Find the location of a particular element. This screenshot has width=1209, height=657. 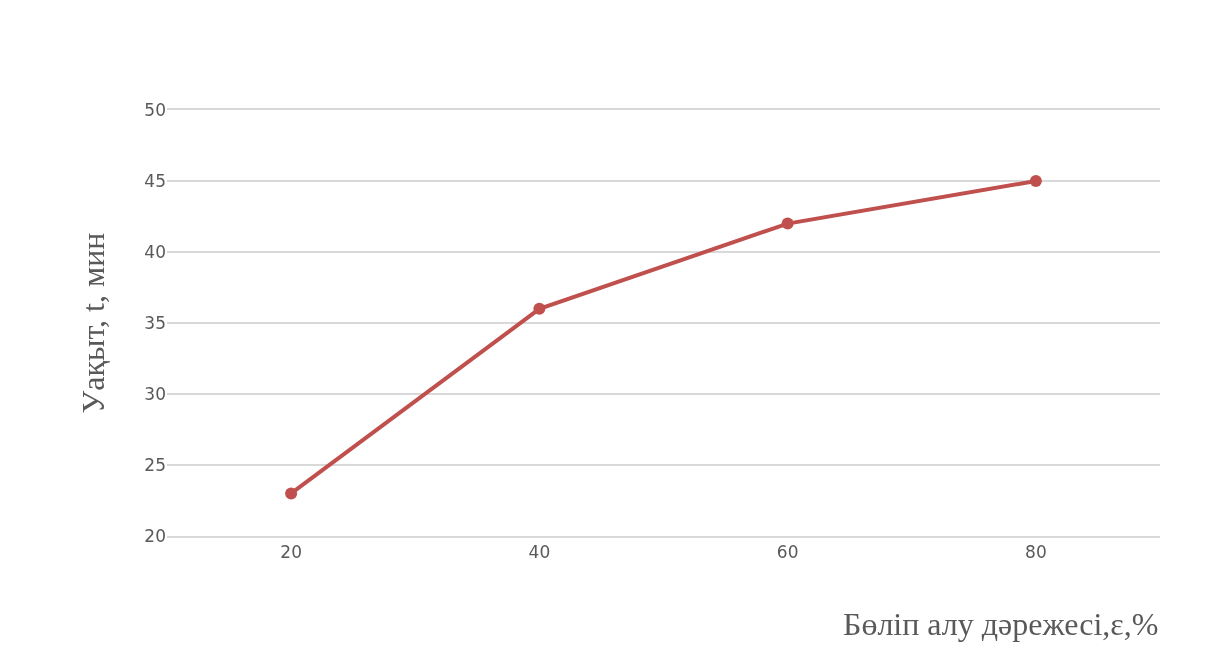

x-tick-label: 60 is located at coordinates (787, 552).